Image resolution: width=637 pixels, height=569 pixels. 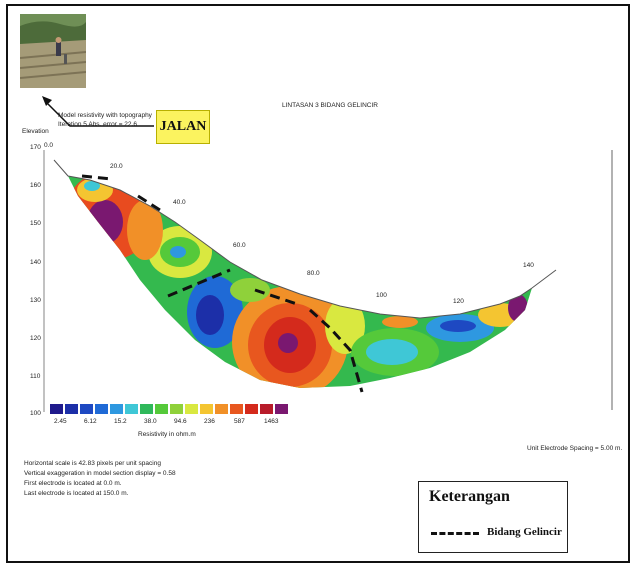 What do you see at coordinates (35, 131) in the screenshot?
I see `elevation-label: Elevation` at bounding box center [35, 131].